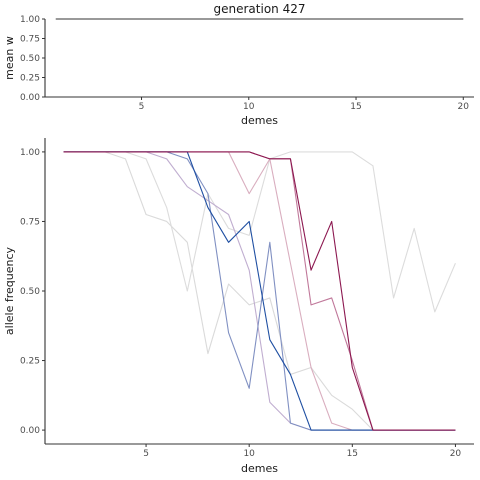 The width and height of the screenshot is (480, 480). I want to click on y-axis-title: allele frequency, so click(9, 290).